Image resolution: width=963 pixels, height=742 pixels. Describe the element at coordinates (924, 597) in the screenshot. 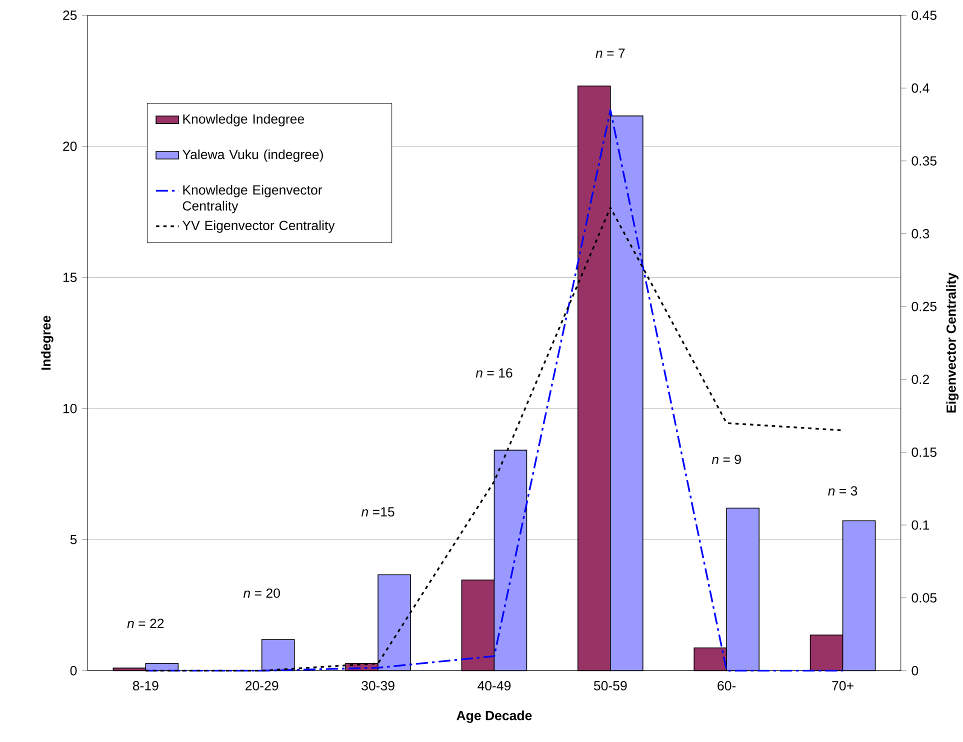

I see `y2-tick-label: 0.05` at that location.